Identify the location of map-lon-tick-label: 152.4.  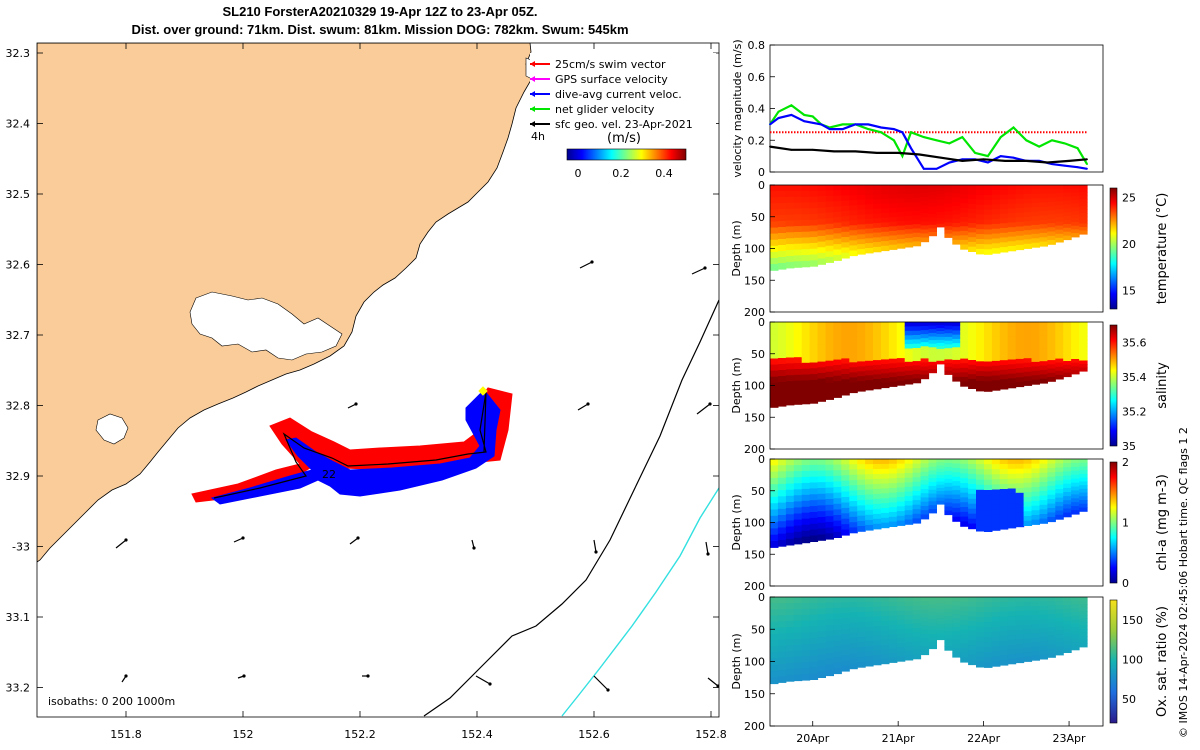
(477, 734).